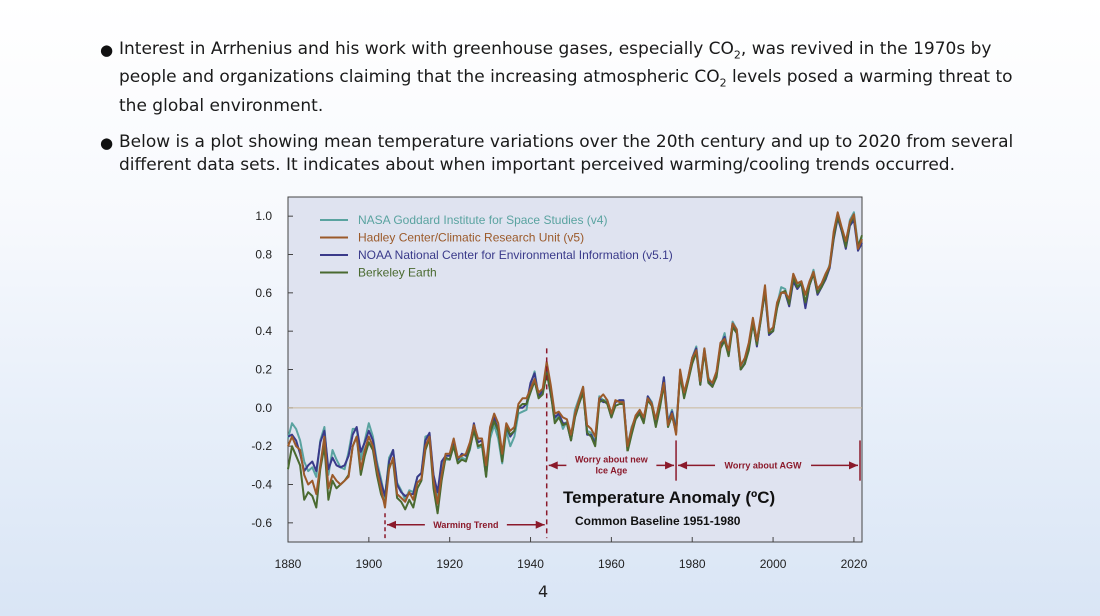  What do you see at coordinates (449, 564) in the screenshot?
I see `x-tick-label: 1920` at bounding box center [449, 564].